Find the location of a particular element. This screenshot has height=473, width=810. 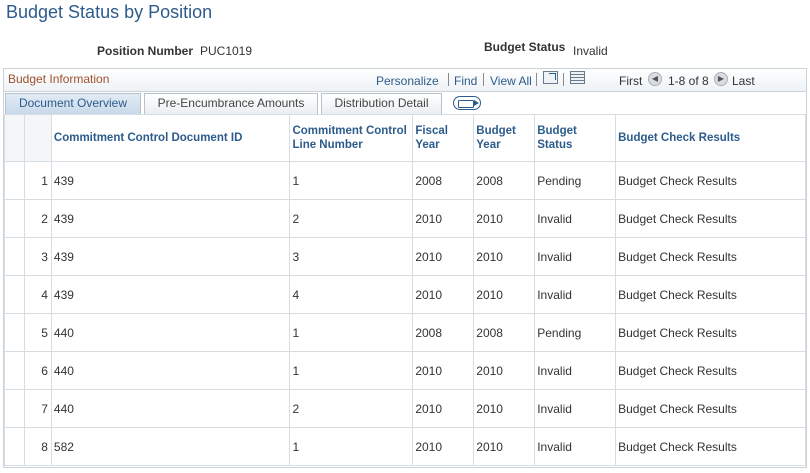

previous-icon: ◀ is located at coordinates (655, 79).